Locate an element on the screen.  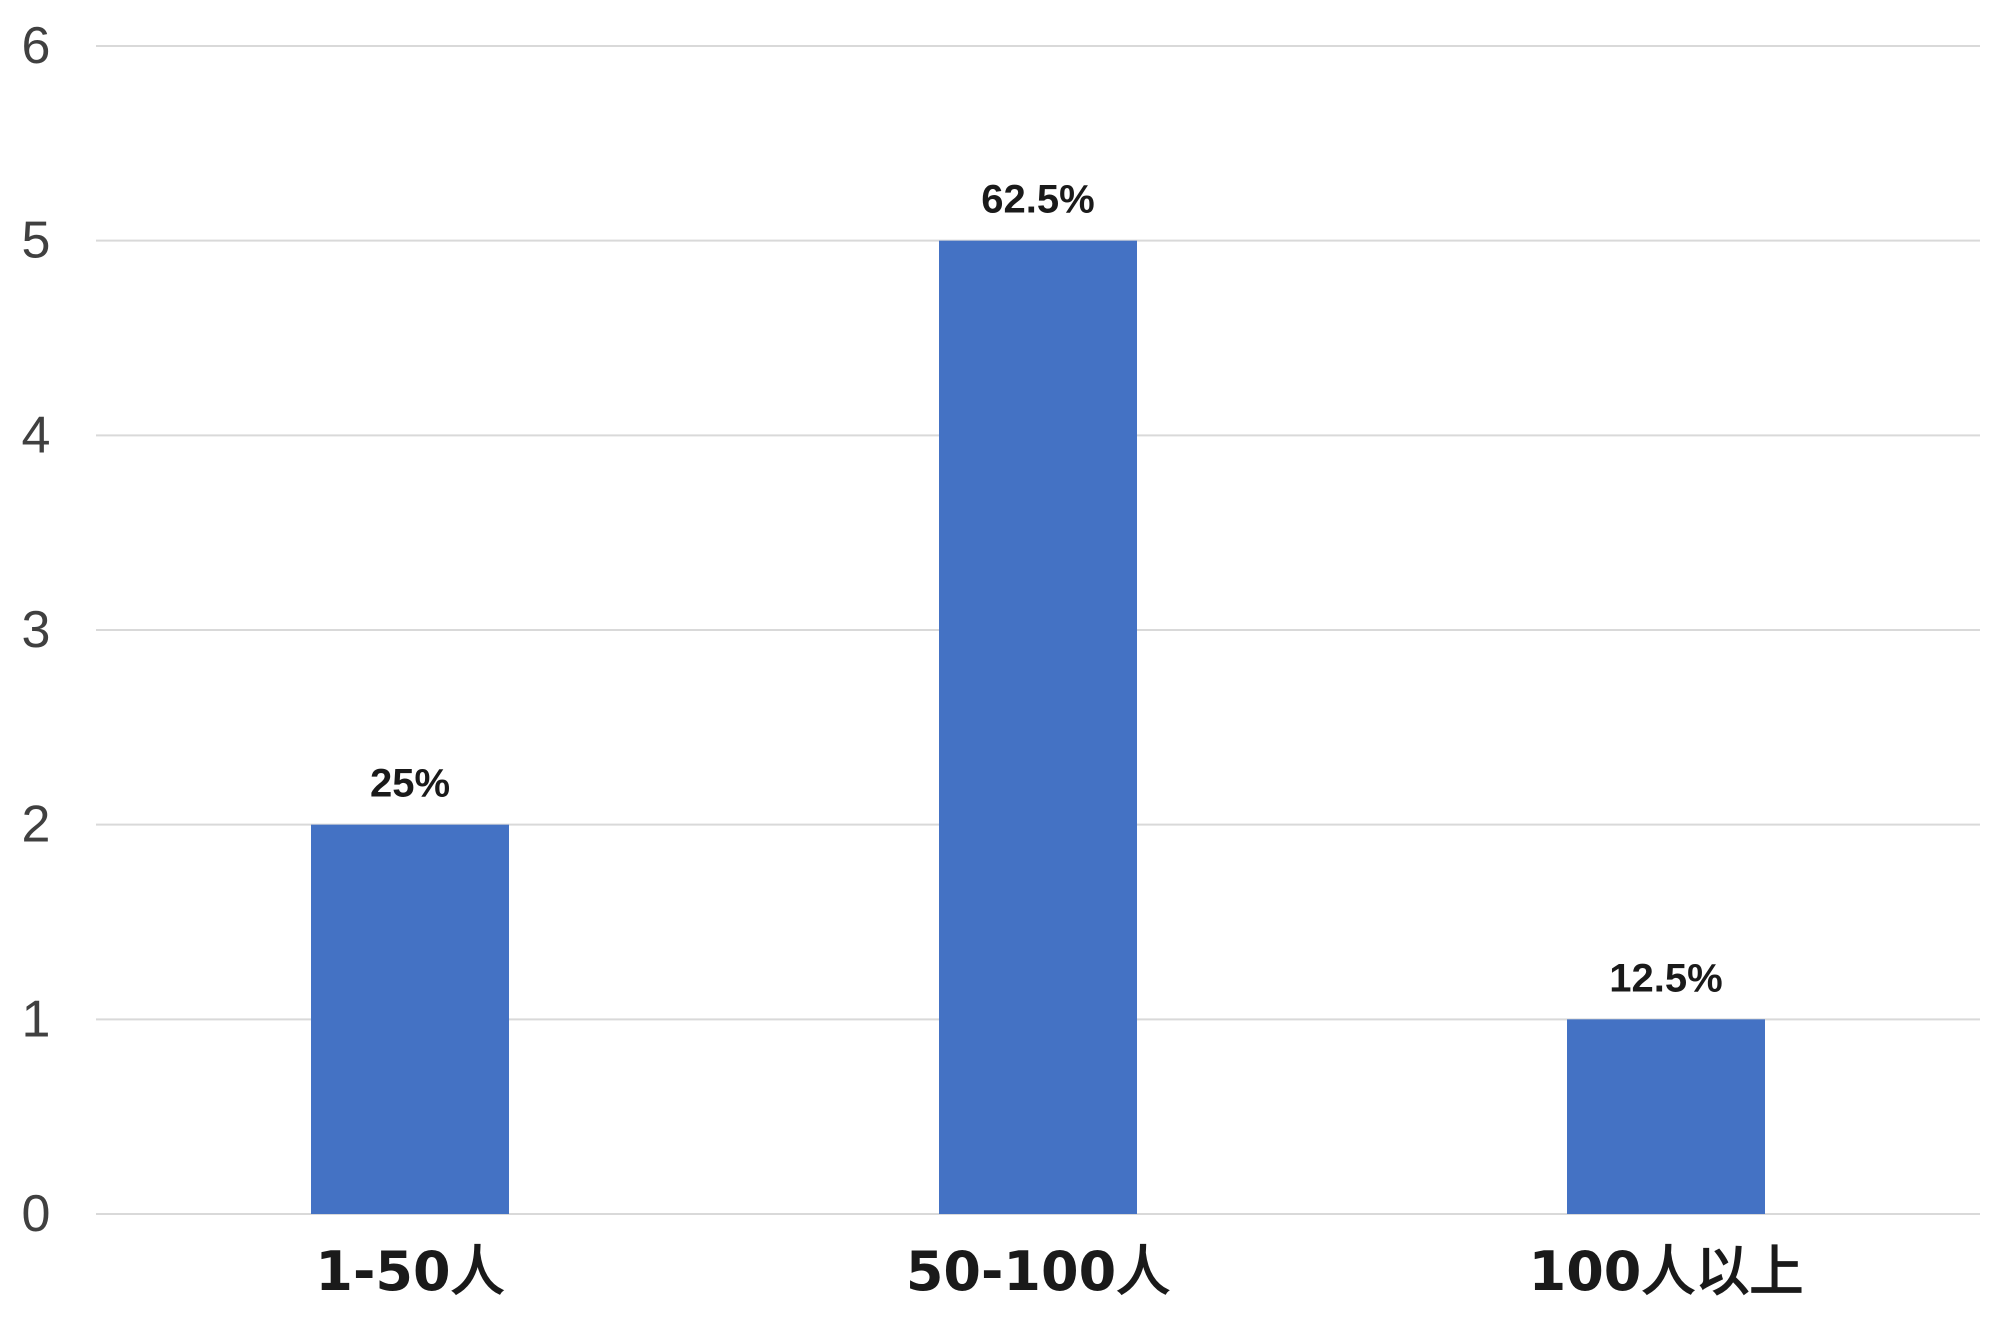
y-axis-ticks: 0 1 2 3 4 5 6 is located at coordinates (36, 630).